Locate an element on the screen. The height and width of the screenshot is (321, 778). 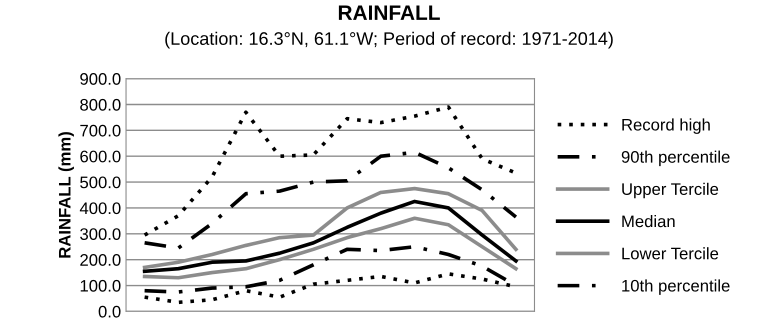
y-tick-label: 900.0 is located at coordinates (100, 79).